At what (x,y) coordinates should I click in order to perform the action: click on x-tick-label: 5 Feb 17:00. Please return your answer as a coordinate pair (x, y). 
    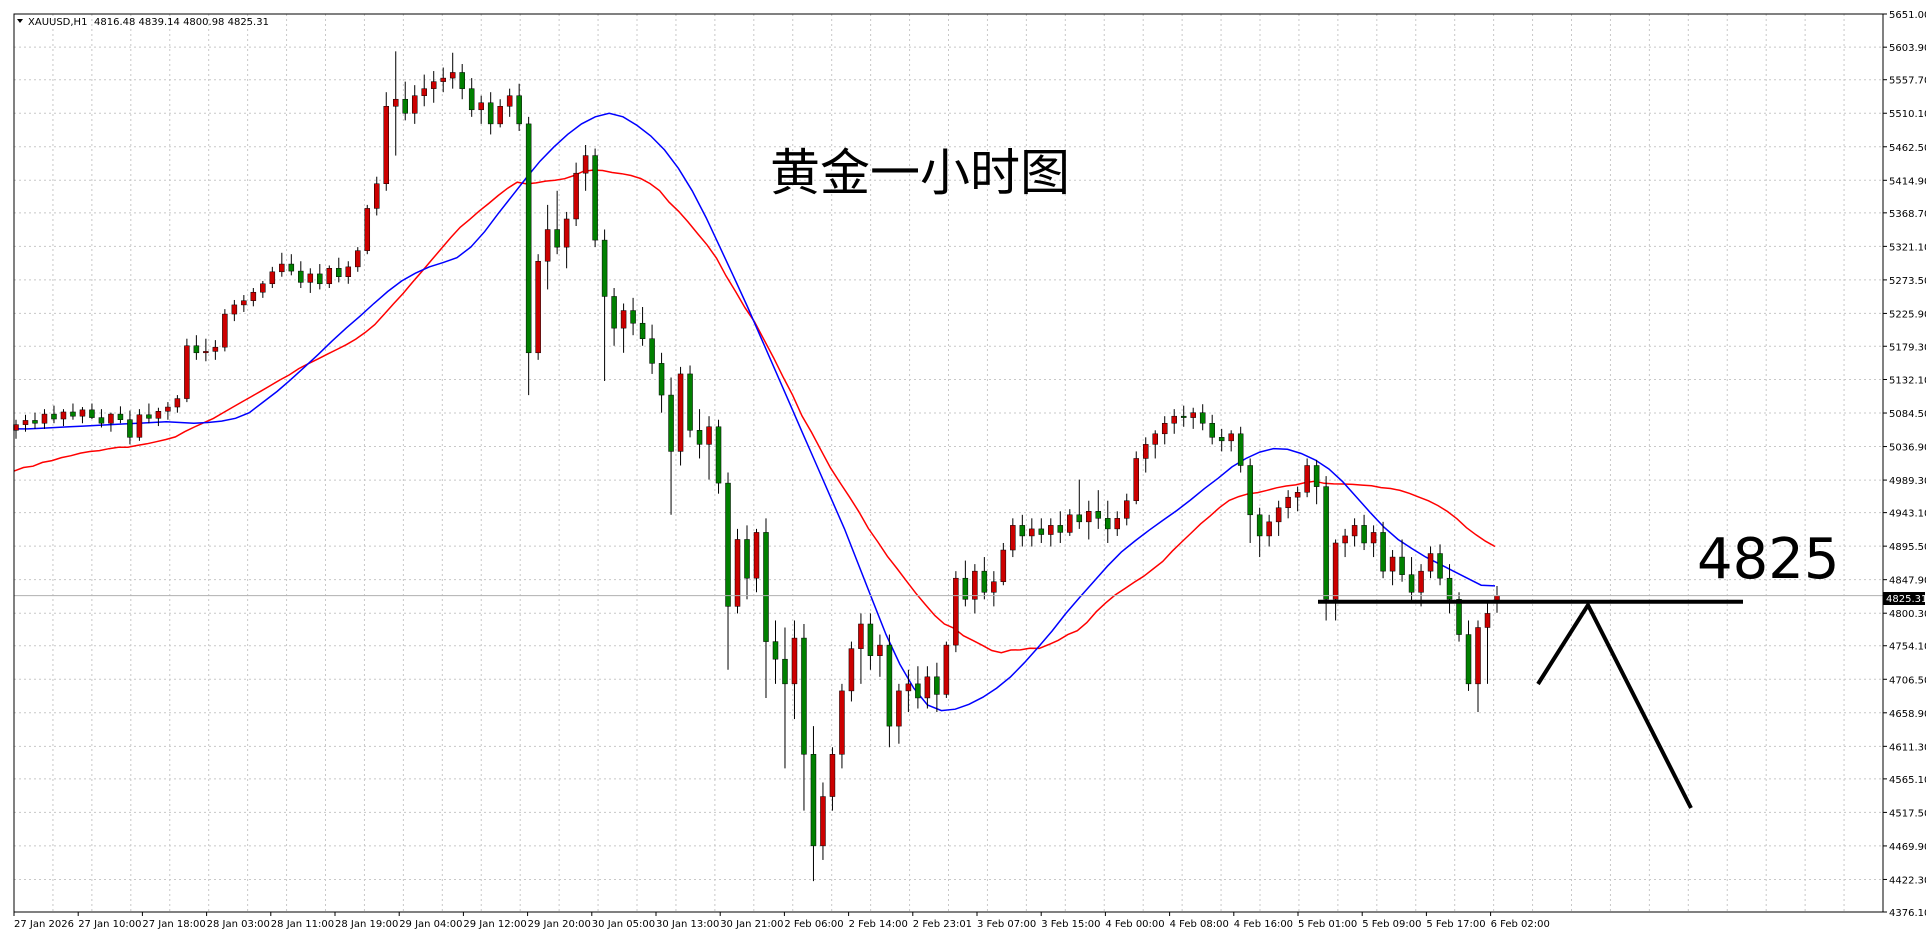
    Looking at the image, I should click on (1455, 924).